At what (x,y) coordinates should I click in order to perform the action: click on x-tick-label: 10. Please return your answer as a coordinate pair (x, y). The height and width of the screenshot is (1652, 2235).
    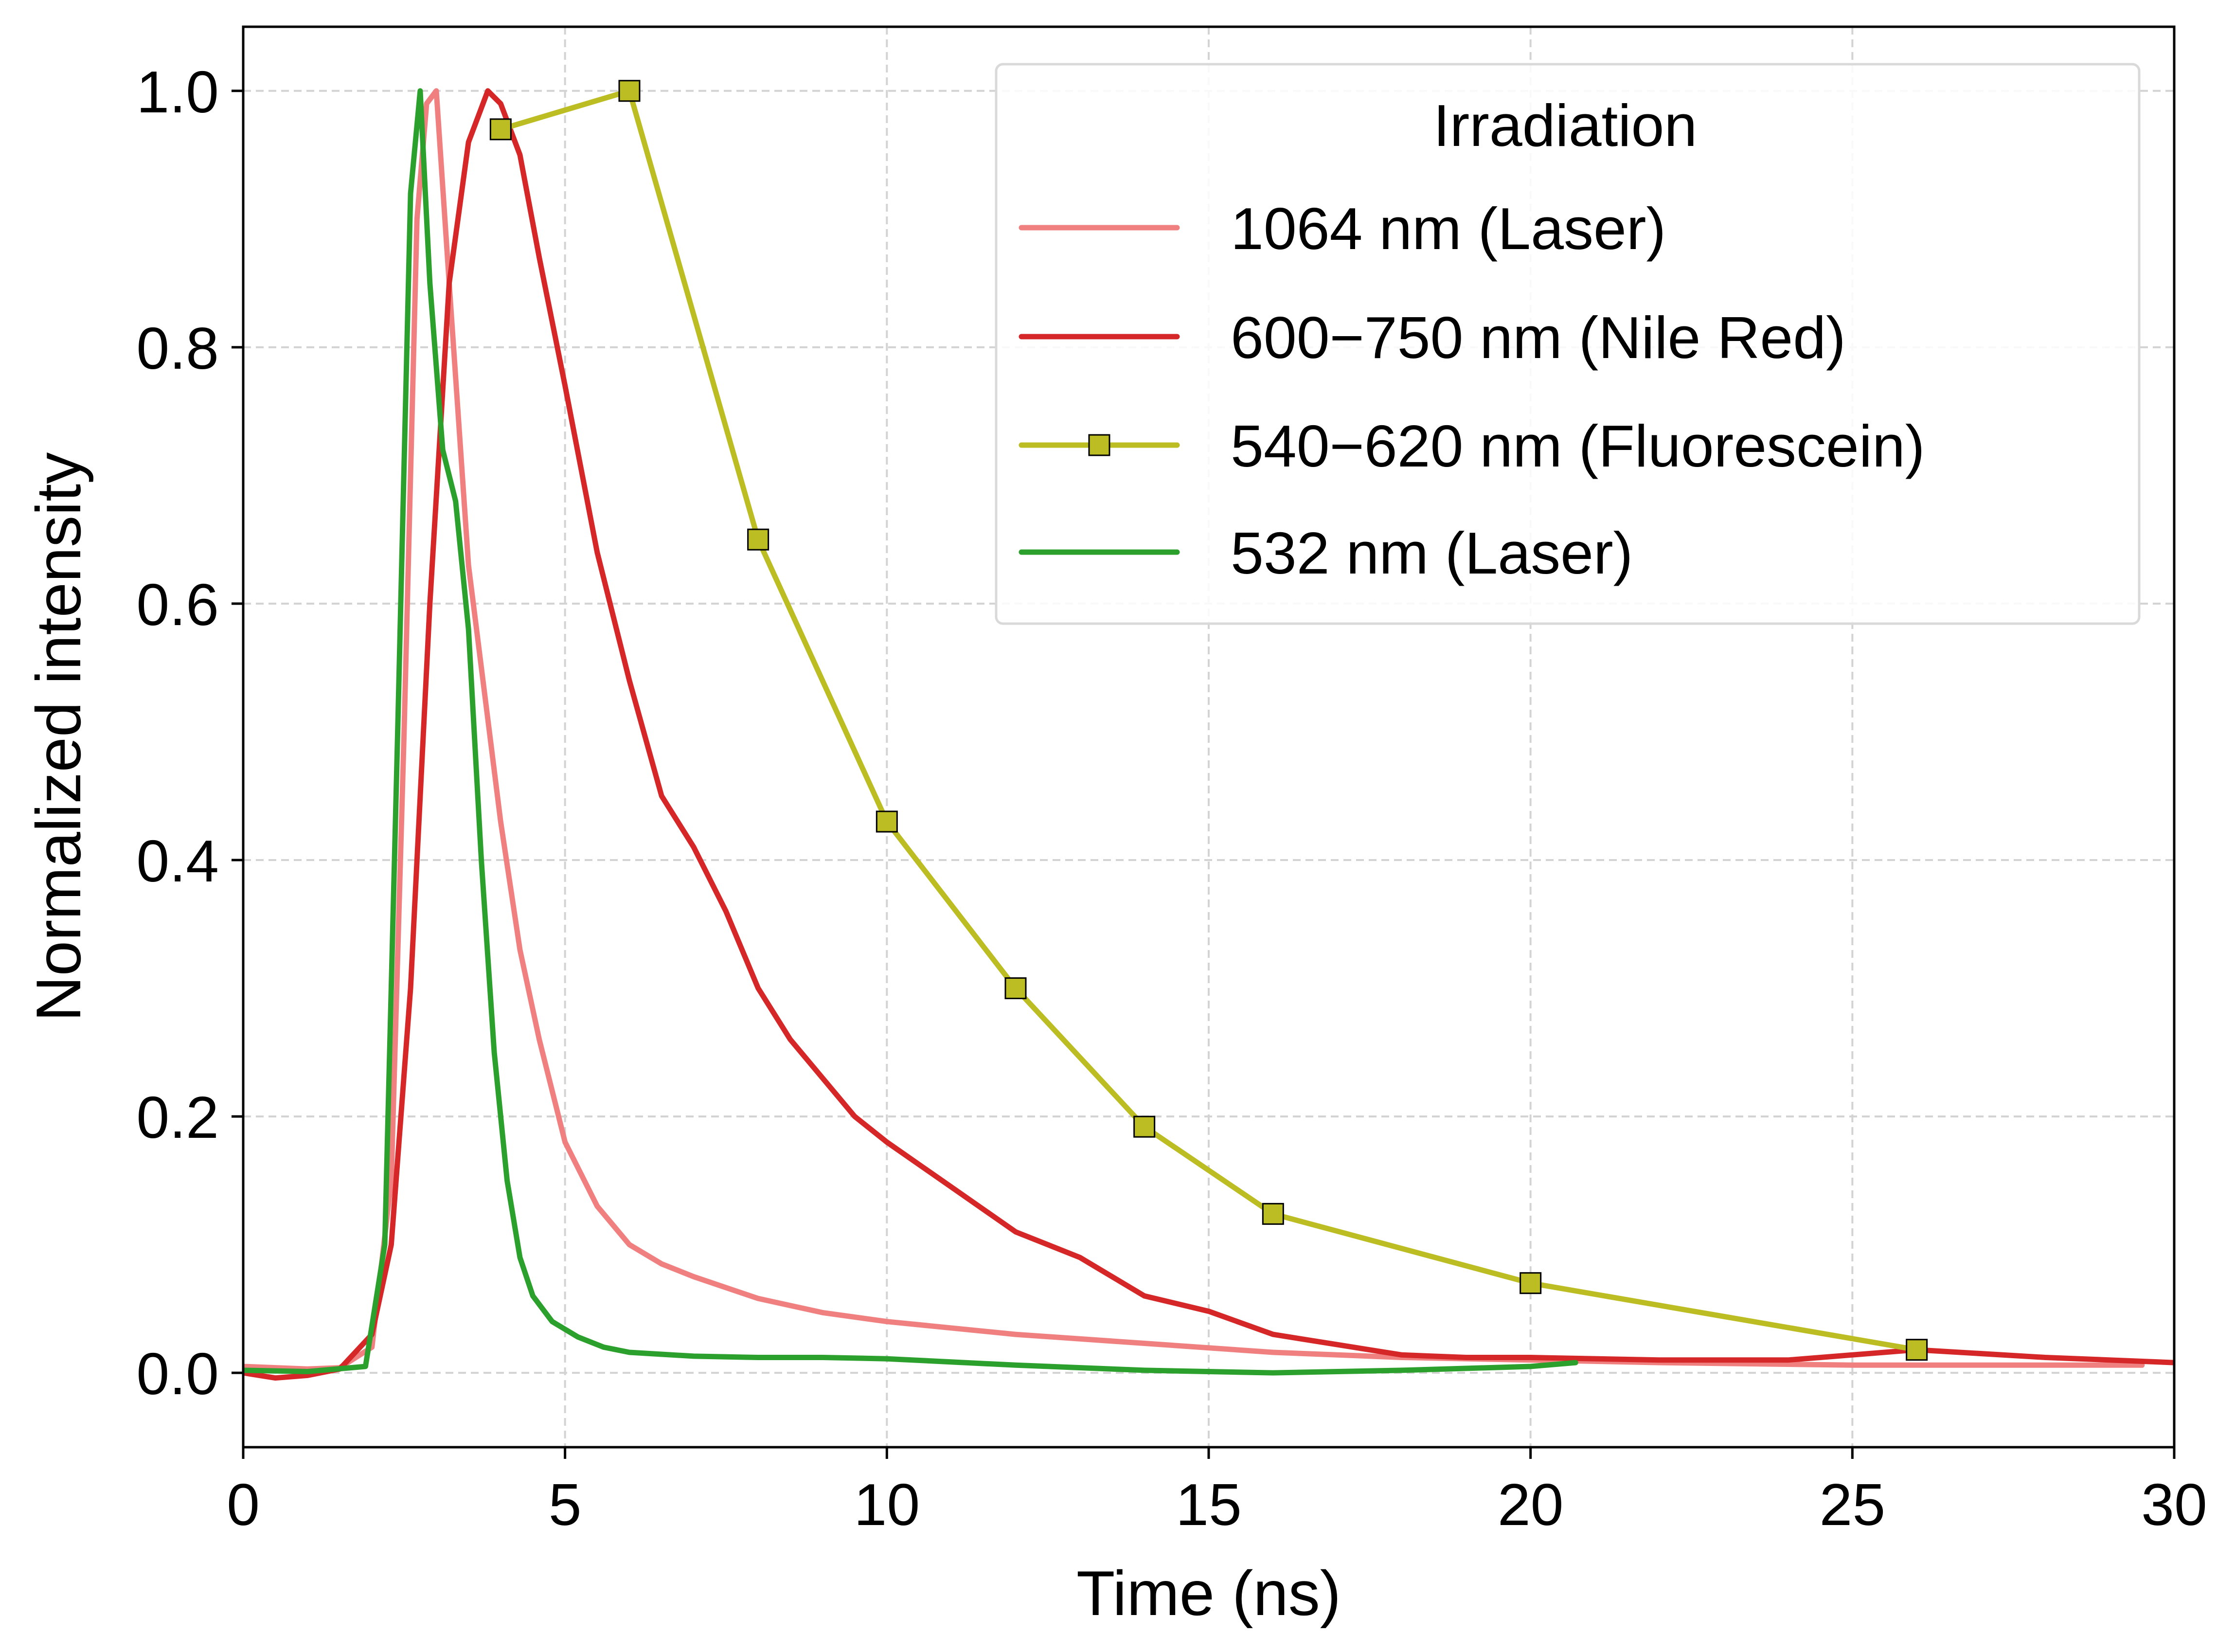
    Looking at the image, I should click on (887, 1505).